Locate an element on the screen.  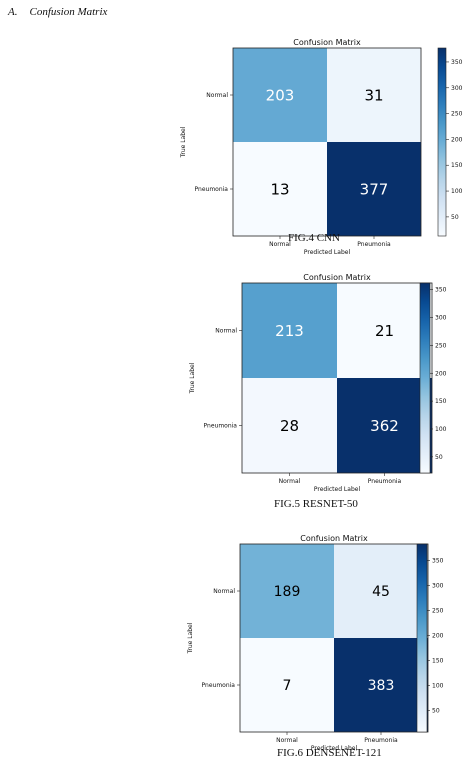
cell-value-label: 45 is located at coordinates (381, 592).